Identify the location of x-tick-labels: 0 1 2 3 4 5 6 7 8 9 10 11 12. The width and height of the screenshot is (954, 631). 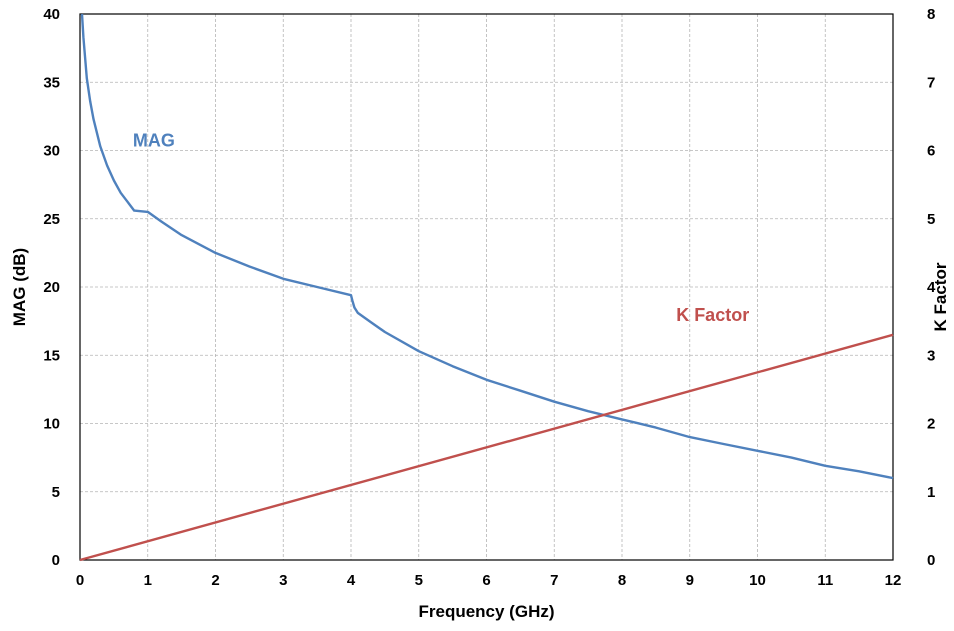
(489, 580).